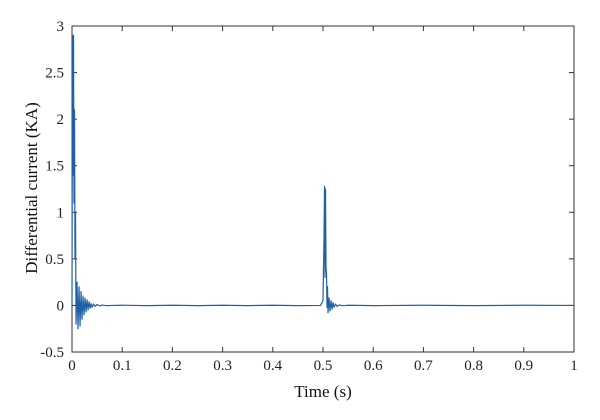 This screenshot has height=420, width=600. I want to click on x-tick-label: 0.1, so click(122, 366).